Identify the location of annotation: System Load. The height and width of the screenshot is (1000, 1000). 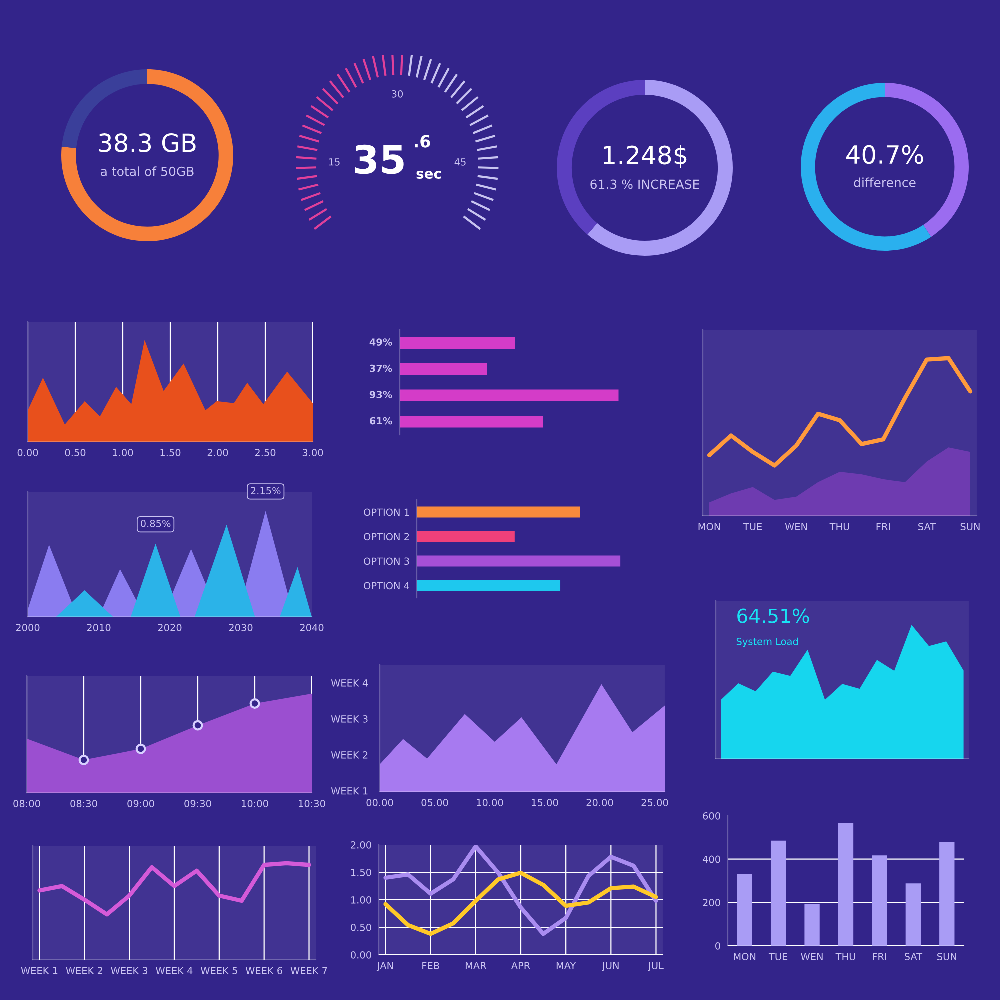
(767, 643).